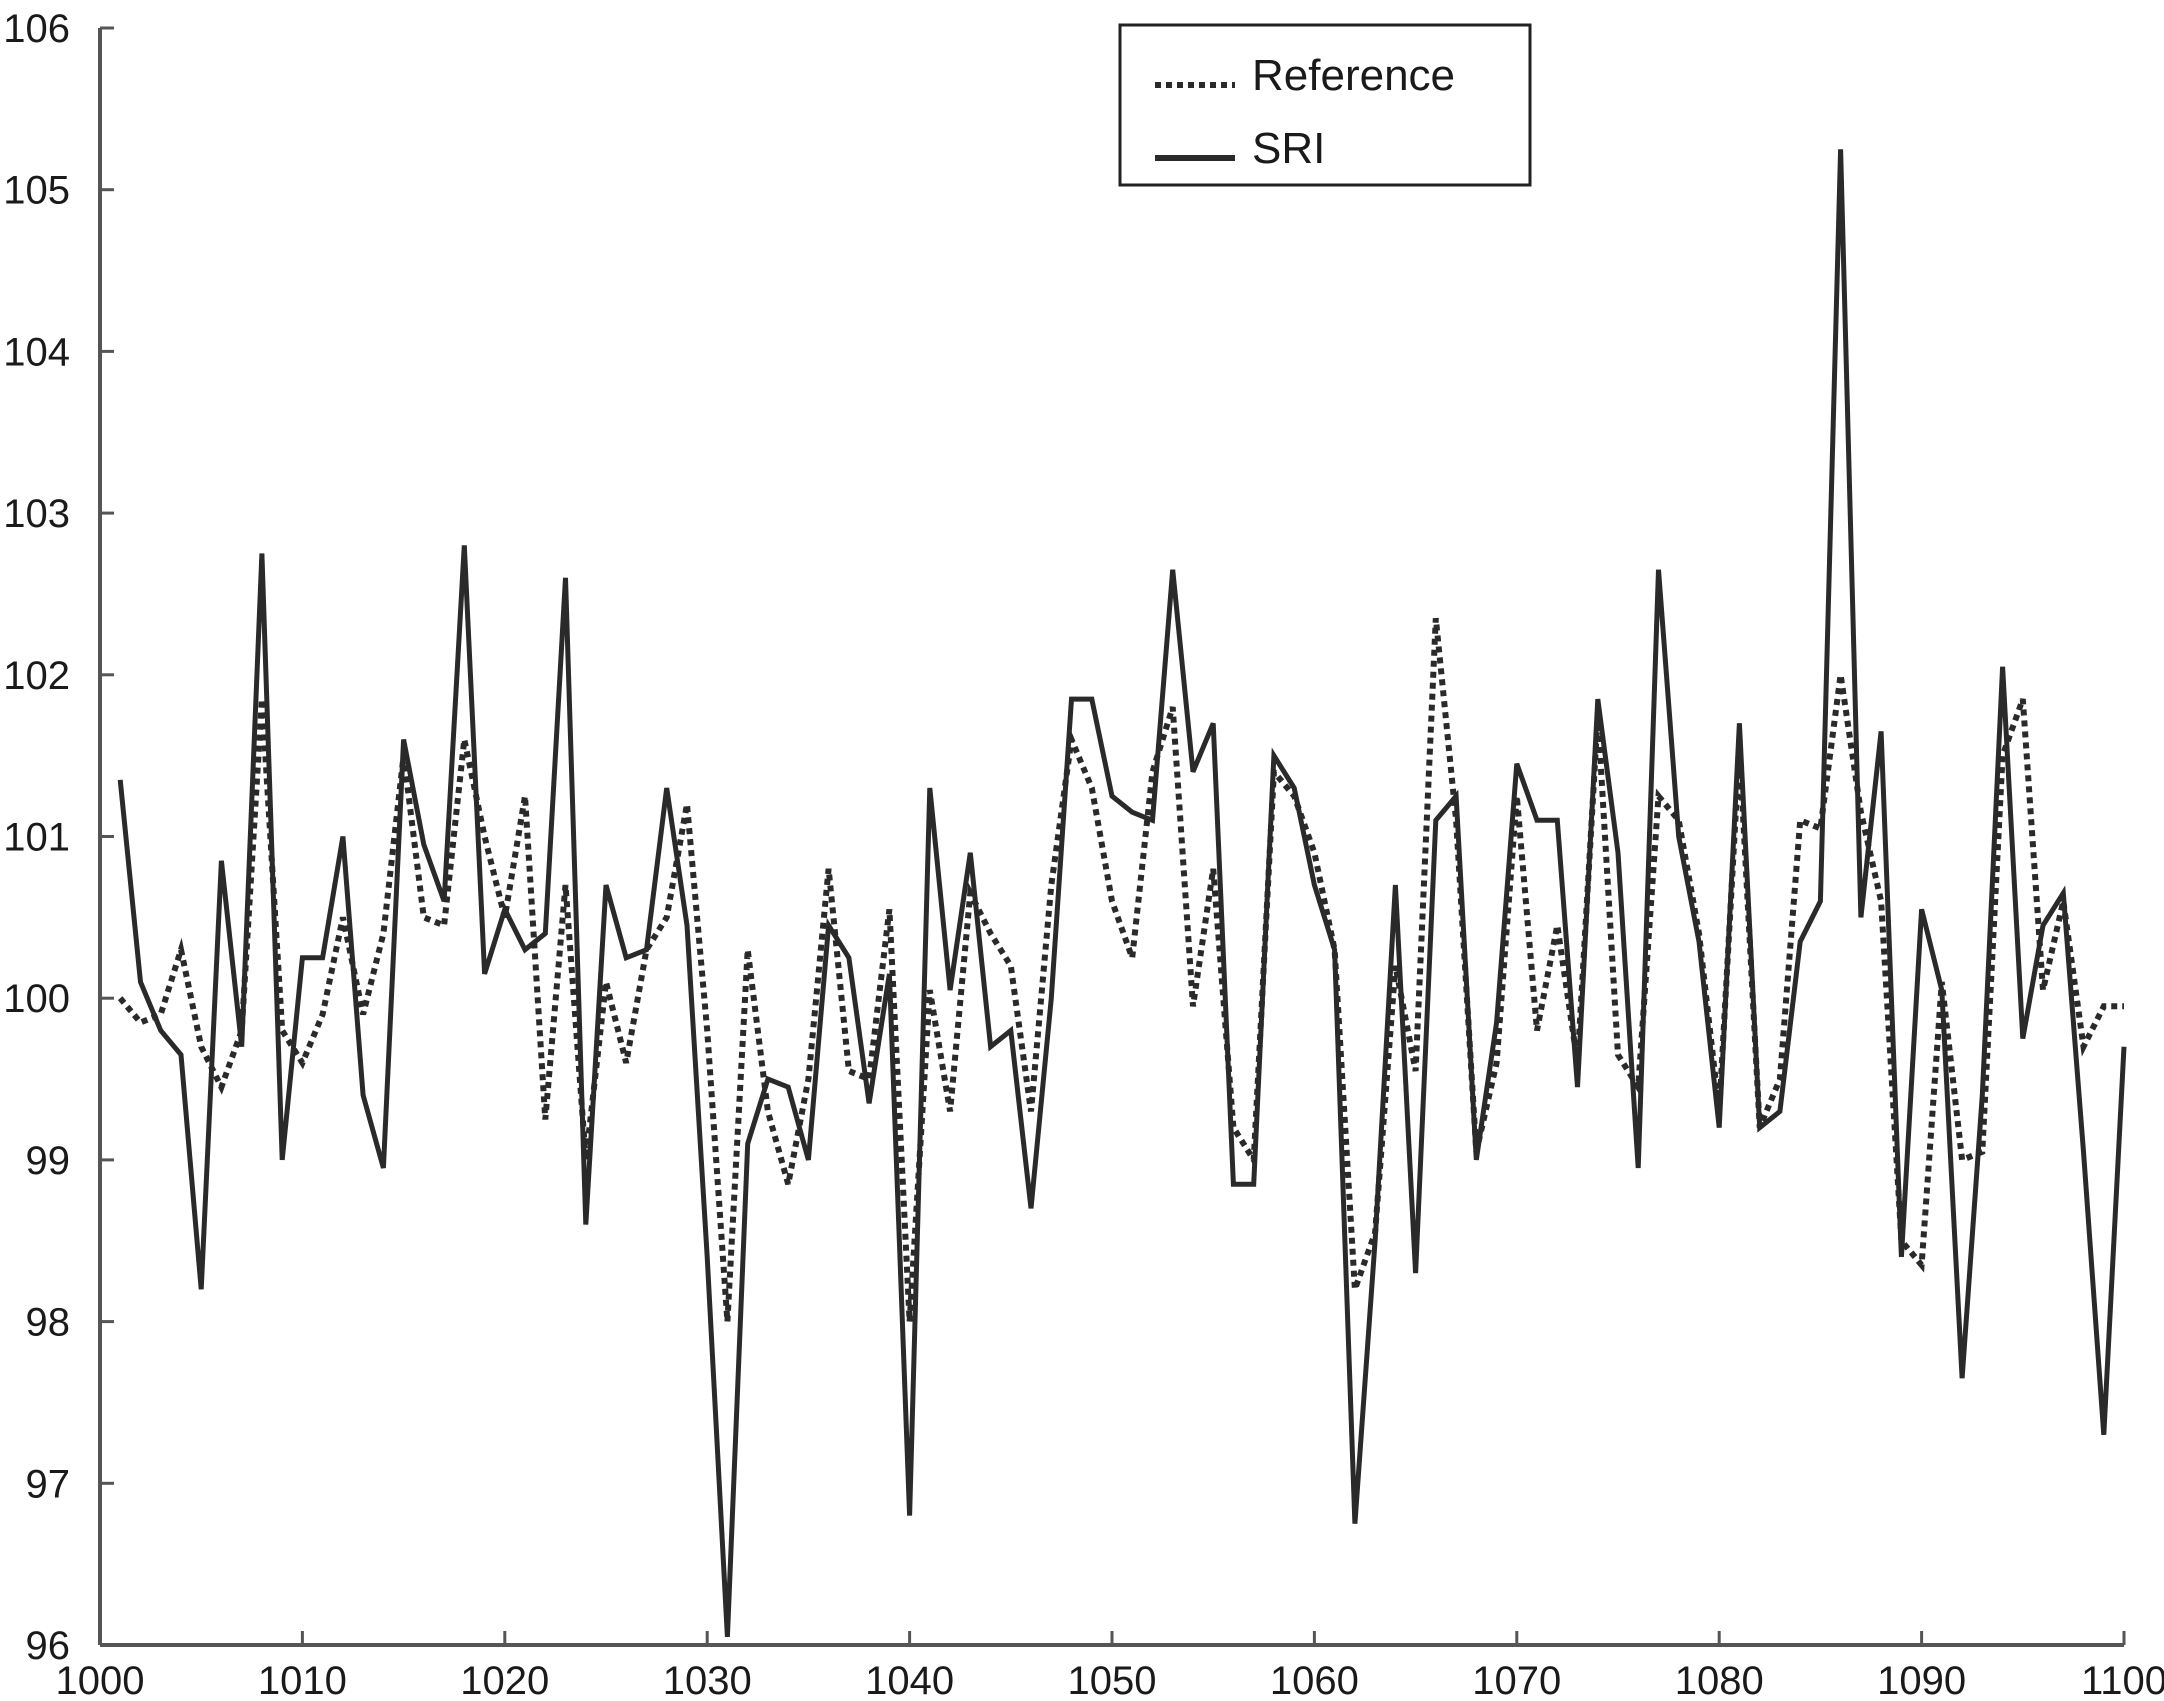 The width and height of the screenshot is (2164, 1701). Describe the element at coordinates (2122, 1680) in the screenshot. I see `x-tick-label: 1100` at that location.